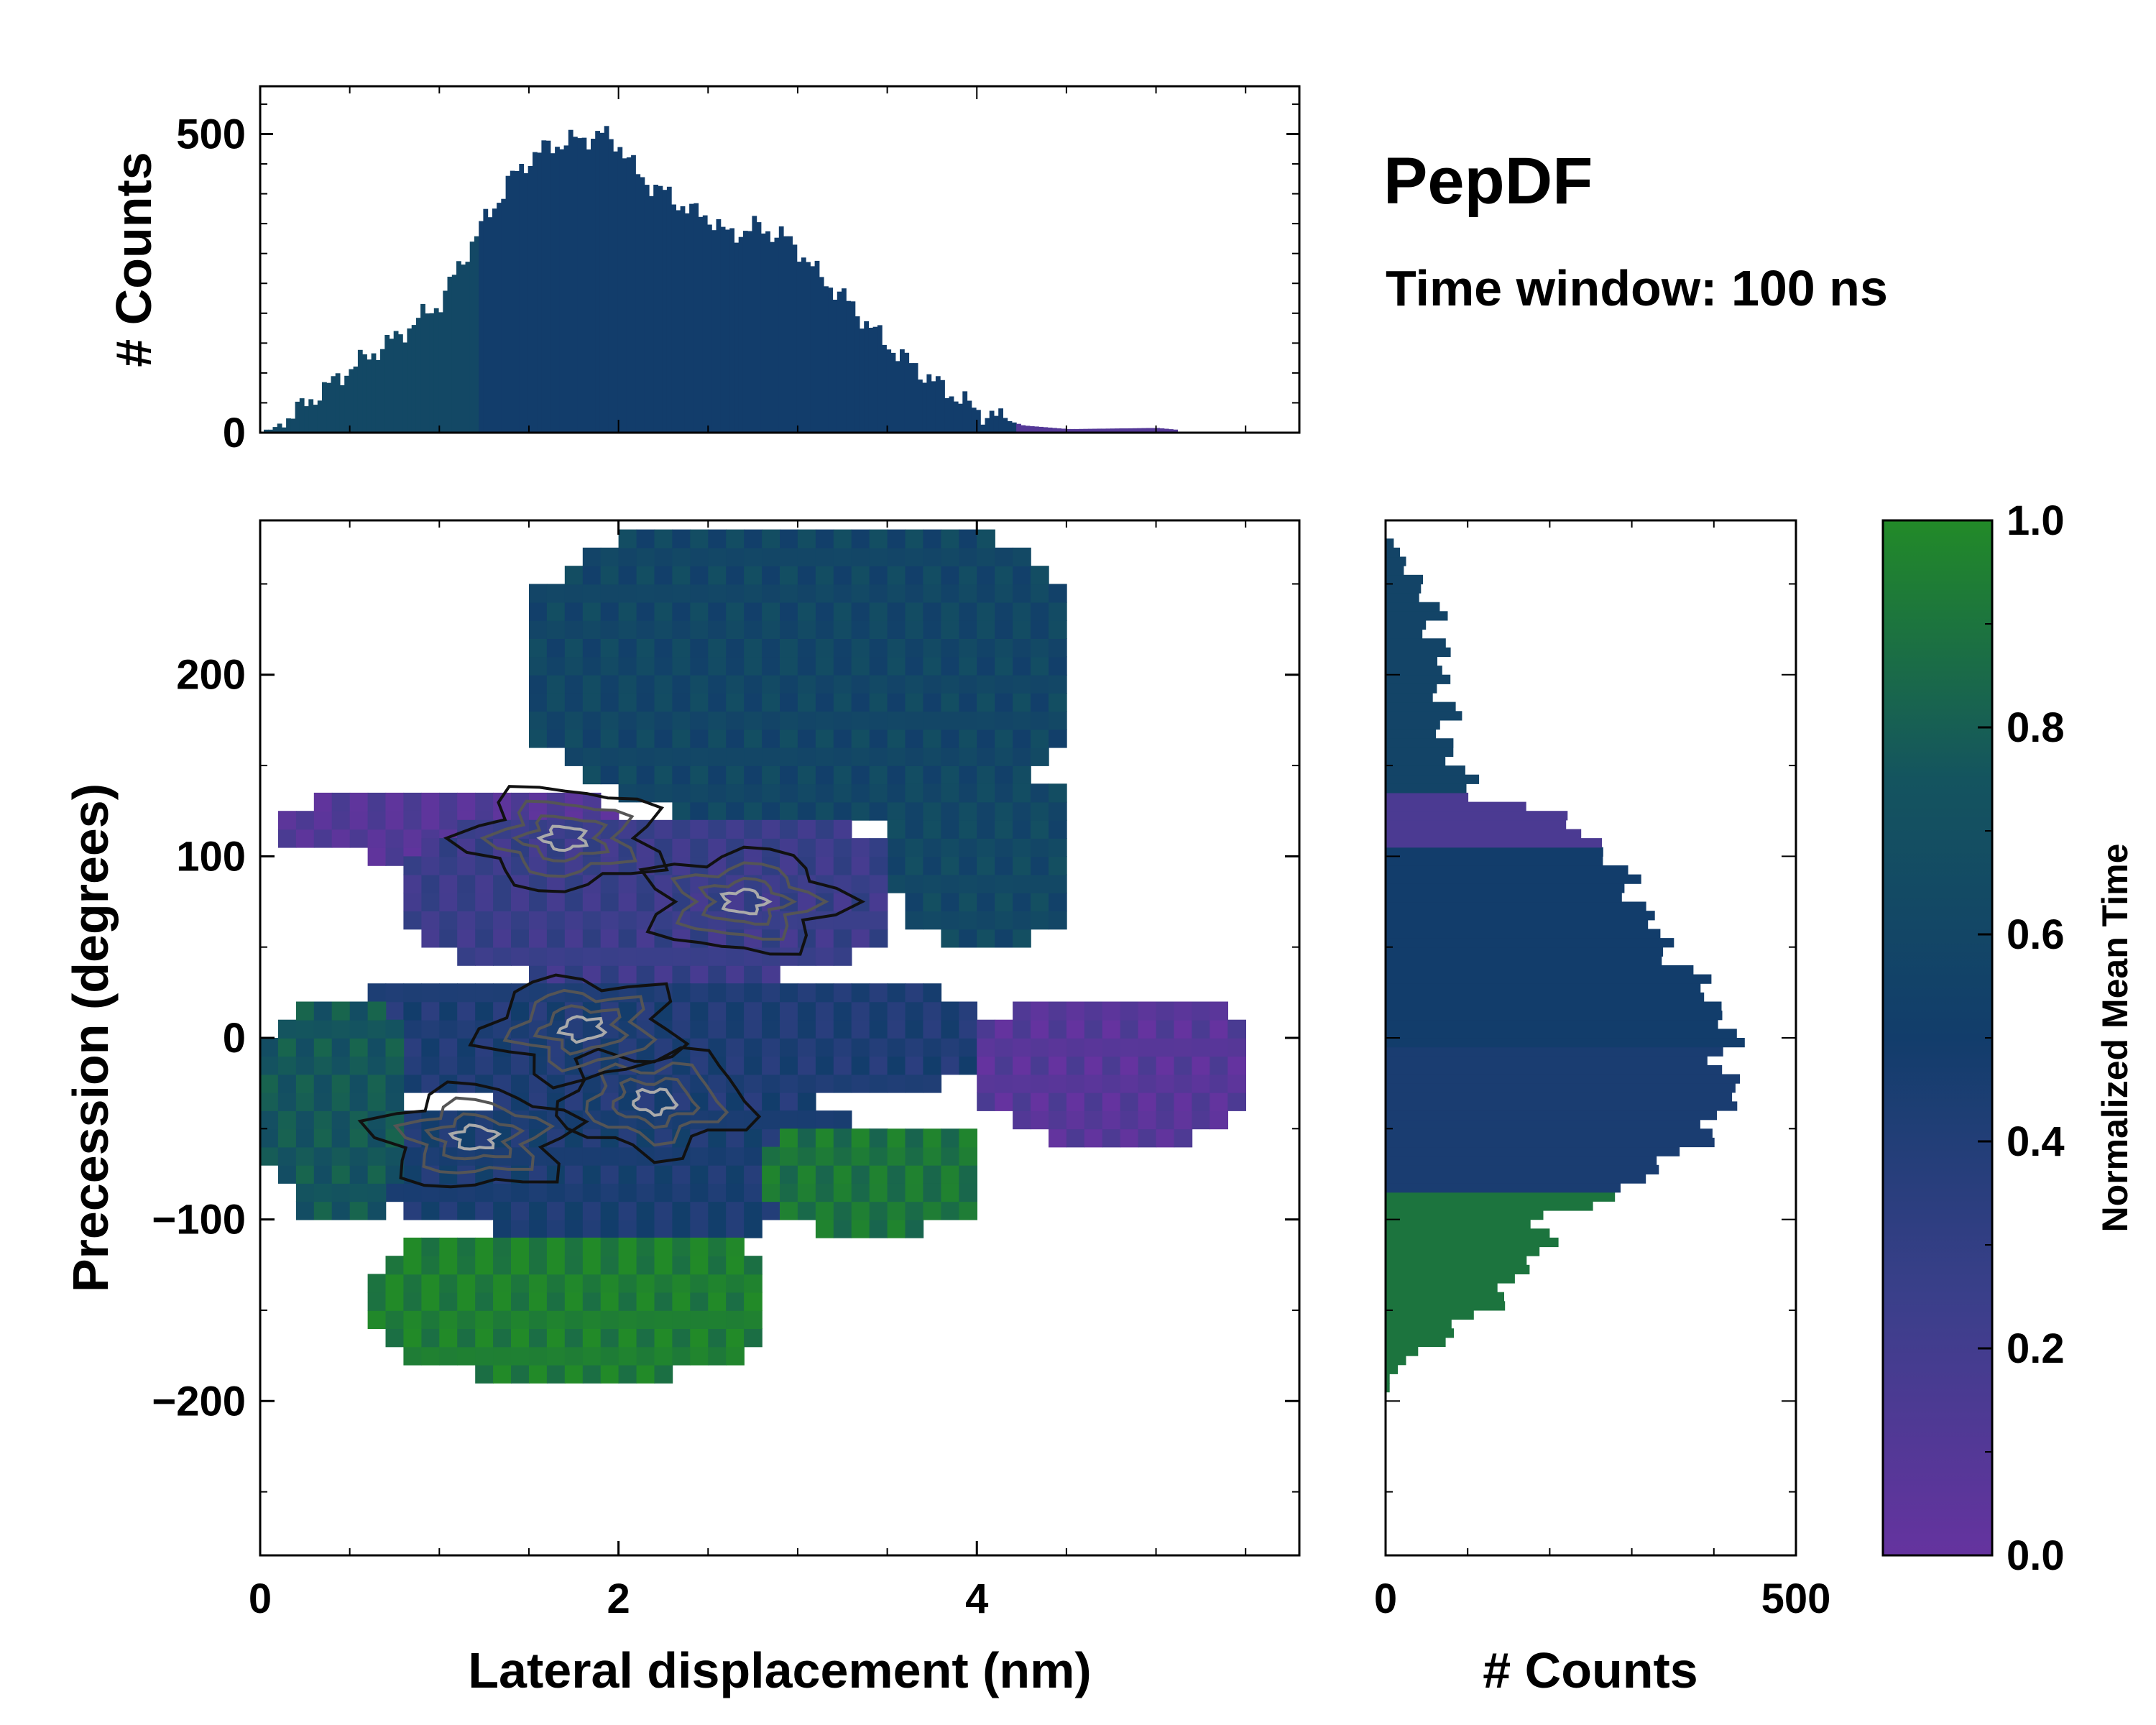 Image resolution: width=2156 pixels, height=1725 pixels. I want to click on main-xtick-label: 0, so click(260, 1599).